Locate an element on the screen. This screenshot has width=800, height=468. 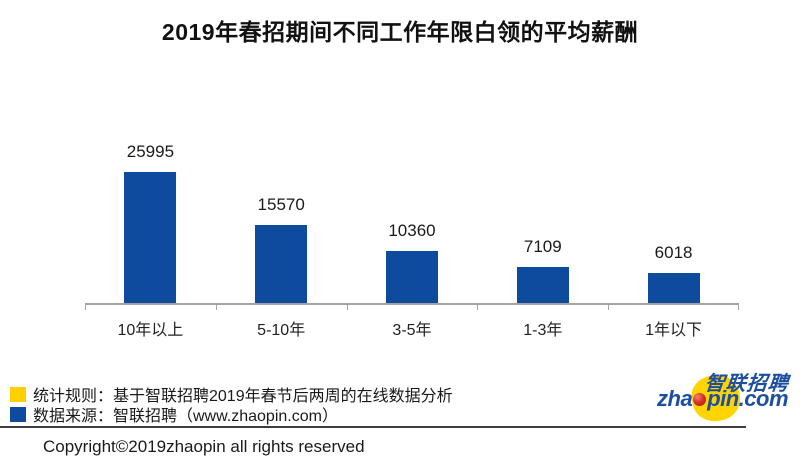
bar-column: 6018 1年以下 is located at coordinates (673, 255).